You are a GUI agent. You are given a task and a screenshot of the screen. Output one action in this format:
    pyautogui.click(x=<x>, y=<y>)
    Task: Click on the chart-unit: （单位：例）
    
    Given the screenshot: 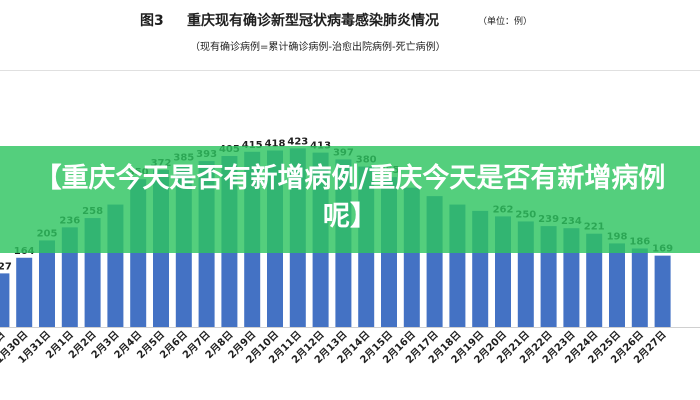 What is the action you would take?
    pyautogui.click(x=505, y=22)
    